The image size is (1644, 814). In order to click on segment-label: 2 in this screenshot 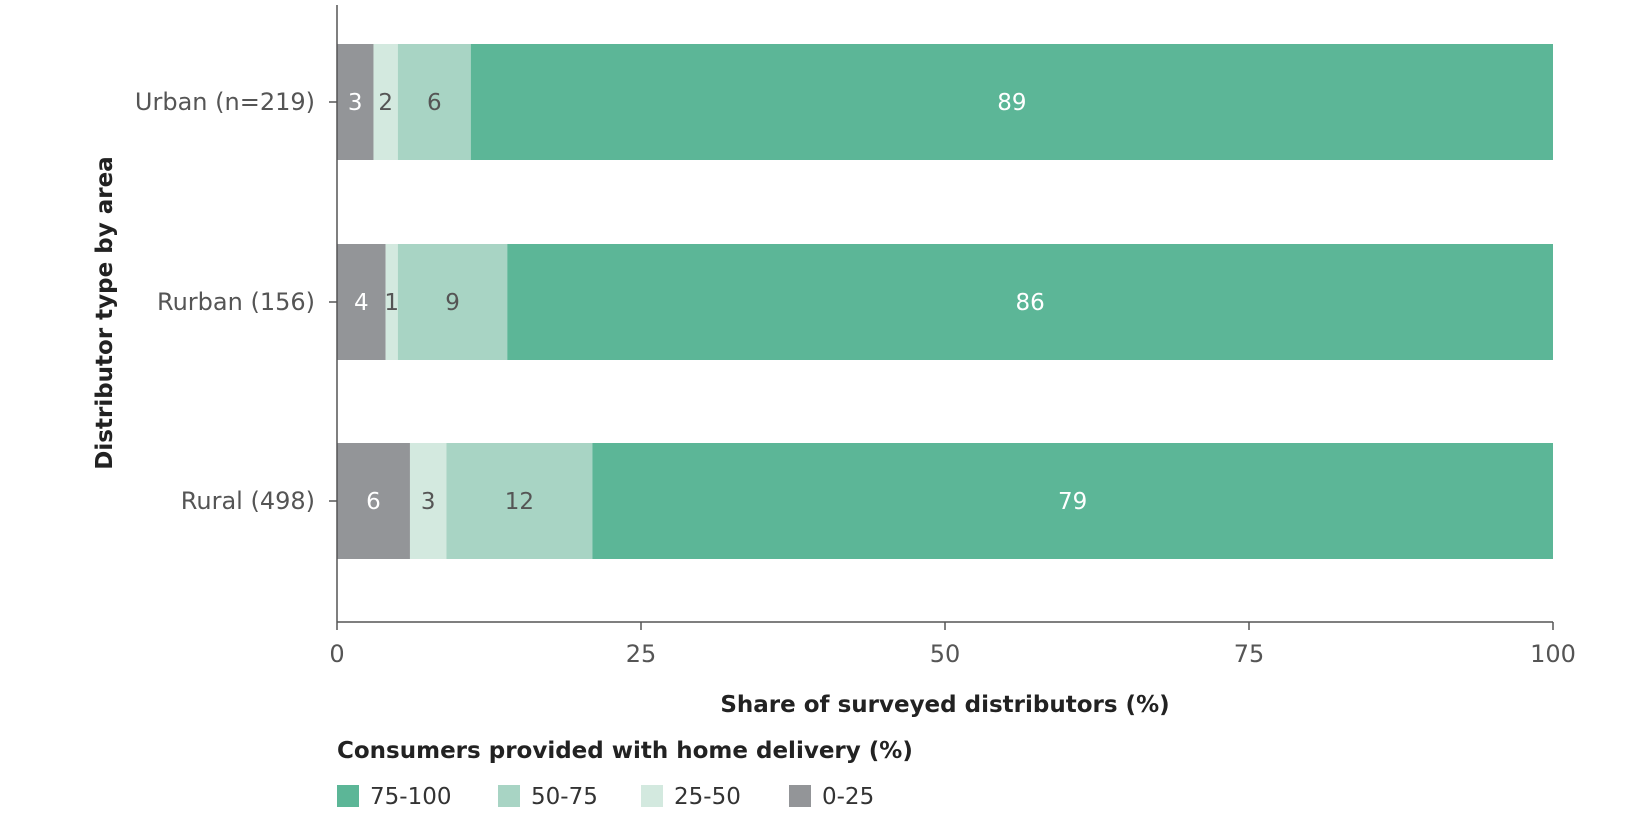, I will do `click(385, 103)`.